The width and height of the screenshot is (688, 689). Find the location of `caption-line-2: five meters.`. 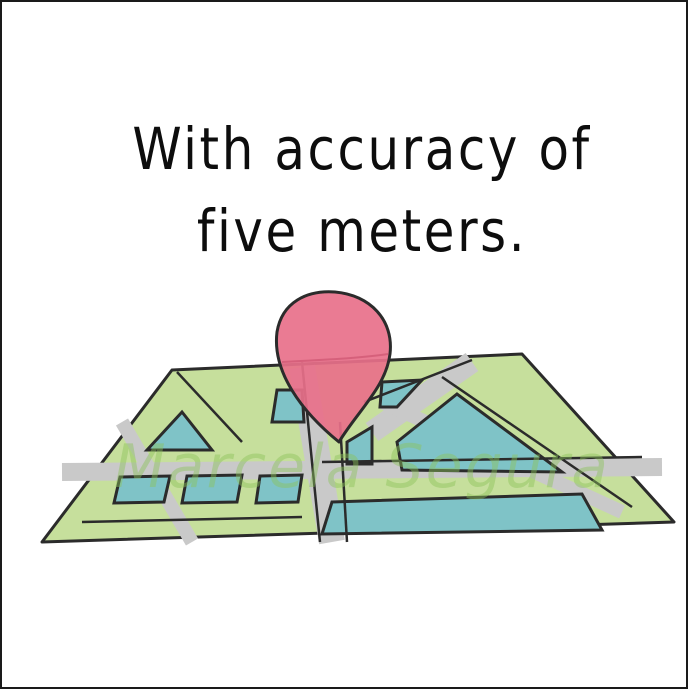

caption-line-2: five meters. is located at coordinates (362, 231).